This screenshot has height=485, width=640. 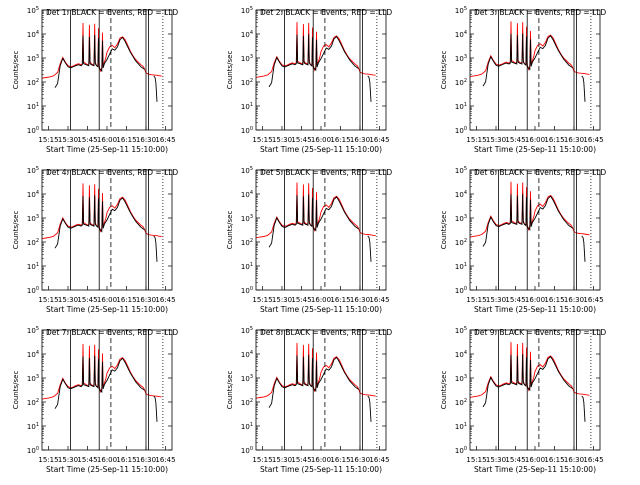 What do you see at coordinates (540, 172) in the screenshot?
I see `panel-title: Det 6: BLACK = Events, RED = LLD` at bounding box center [540, 172].